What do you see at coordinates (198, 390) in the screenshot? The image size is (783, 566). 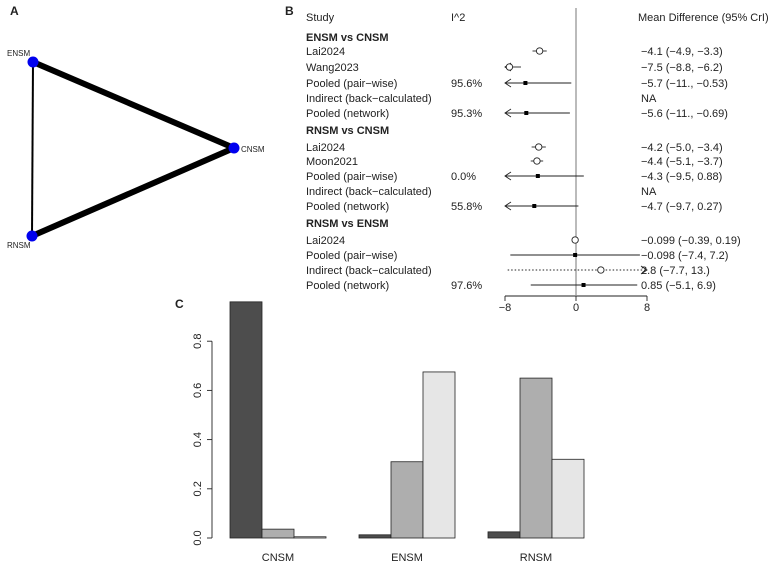 I see `bar-y-tick-label: 0.6` at bounding box center [198, 390].